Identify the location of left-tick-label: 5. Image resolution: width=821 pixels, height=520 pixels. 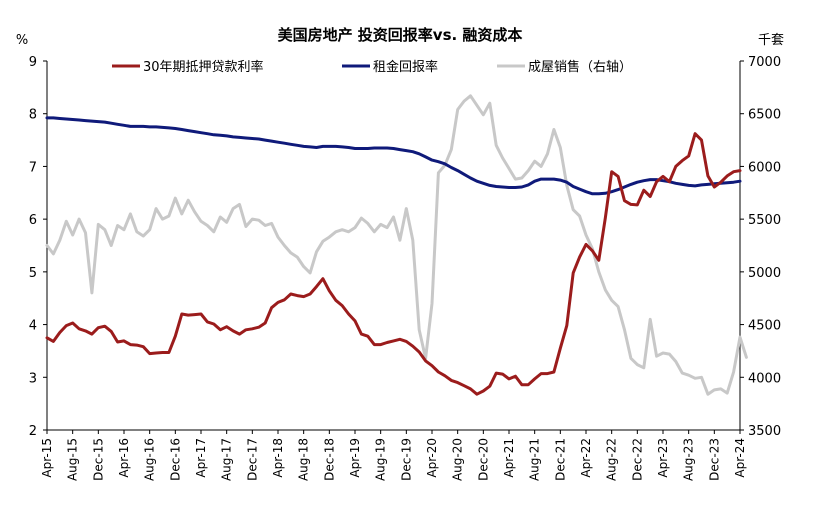
(33, 273).